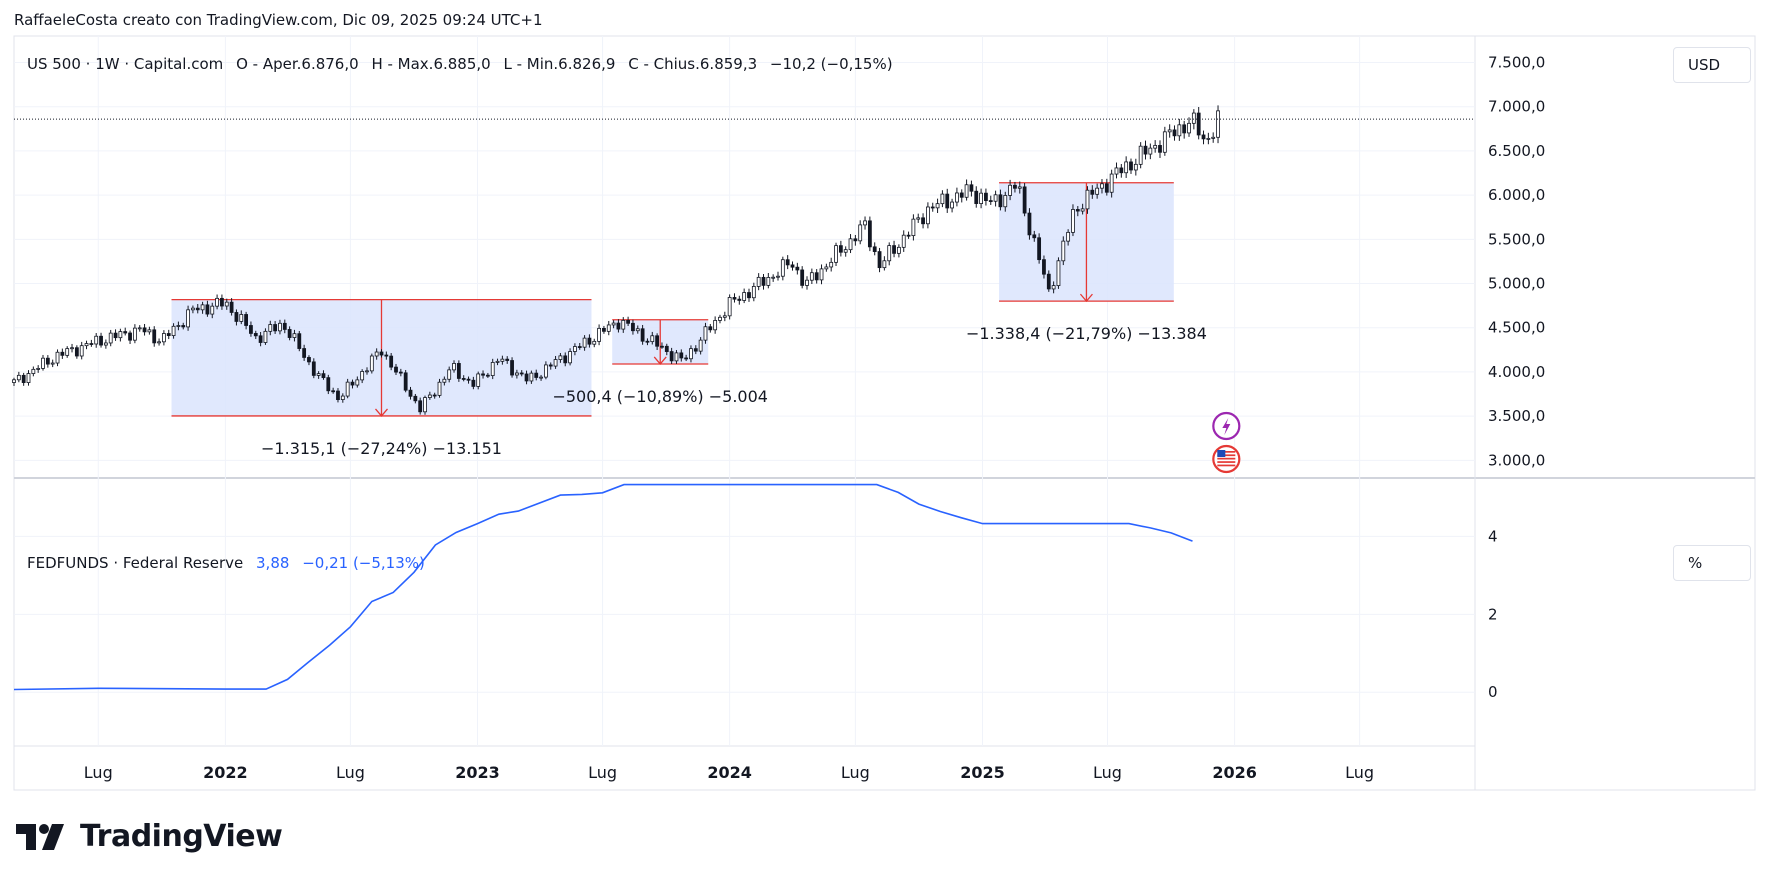 The image size is (1772, 883). What do you see at coordinates (125, 64) in the screenshot?
I see `symbol-label: US 500 · 1W · Capital.com` at bounding box center [125, 64].